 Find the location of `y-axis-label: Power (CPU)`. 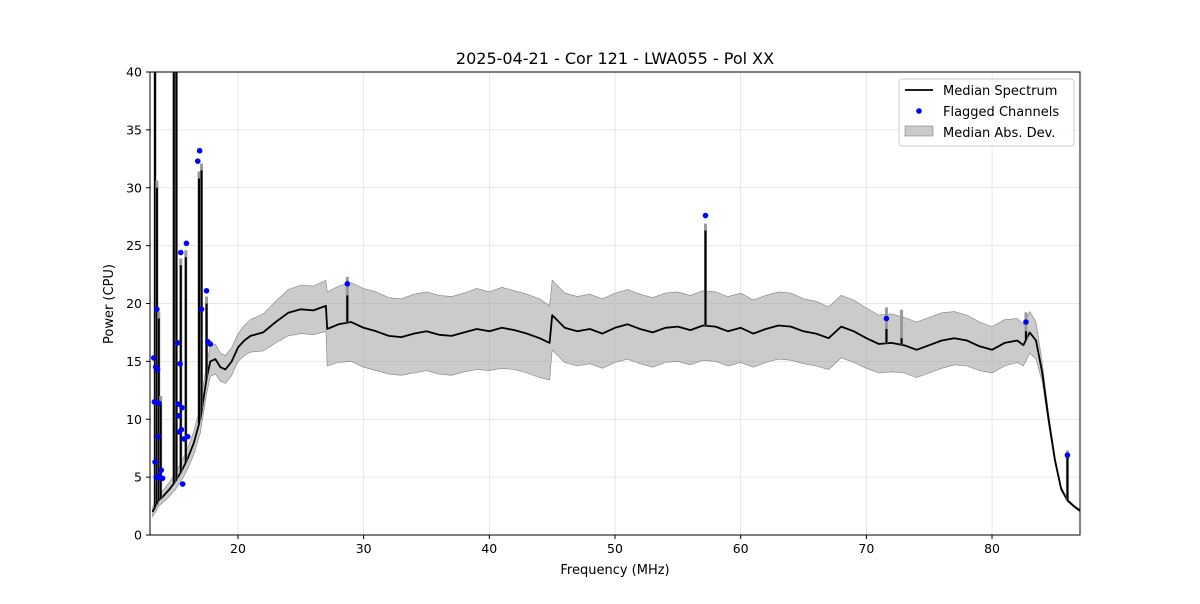

y-axis-label: Power (CPU) is located at coordinates (109, 304).